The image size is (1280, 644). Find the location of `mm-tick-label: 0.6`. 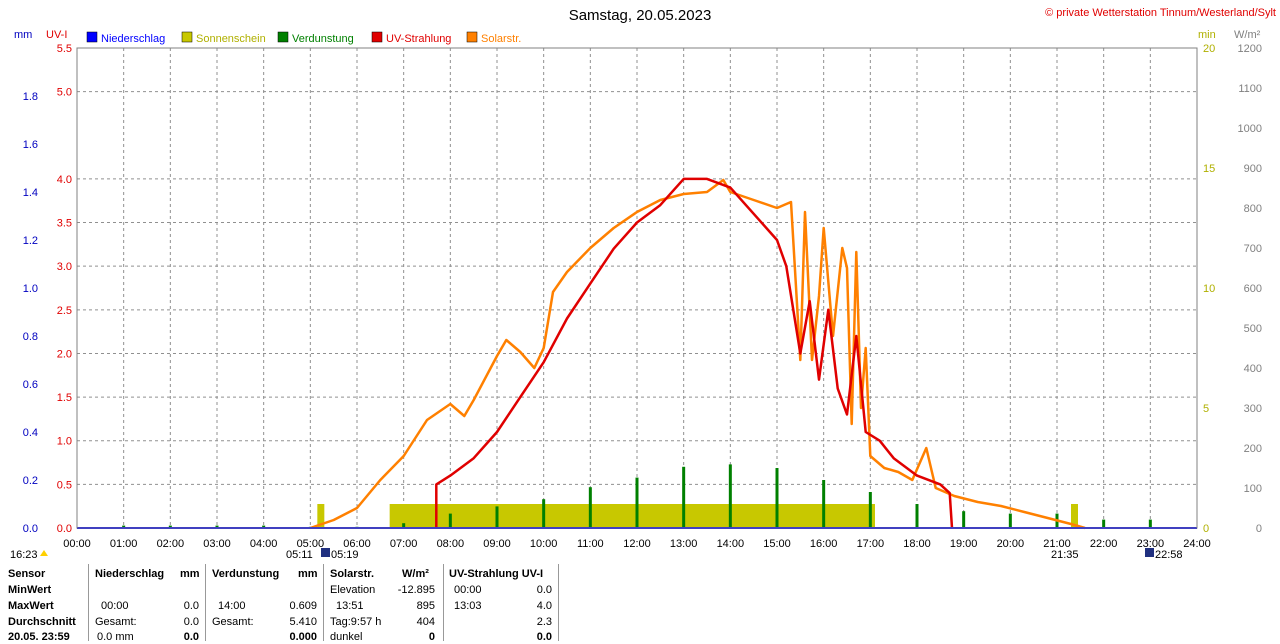

mm-tick-label: 0.6 is located at coordinates (30, 385).